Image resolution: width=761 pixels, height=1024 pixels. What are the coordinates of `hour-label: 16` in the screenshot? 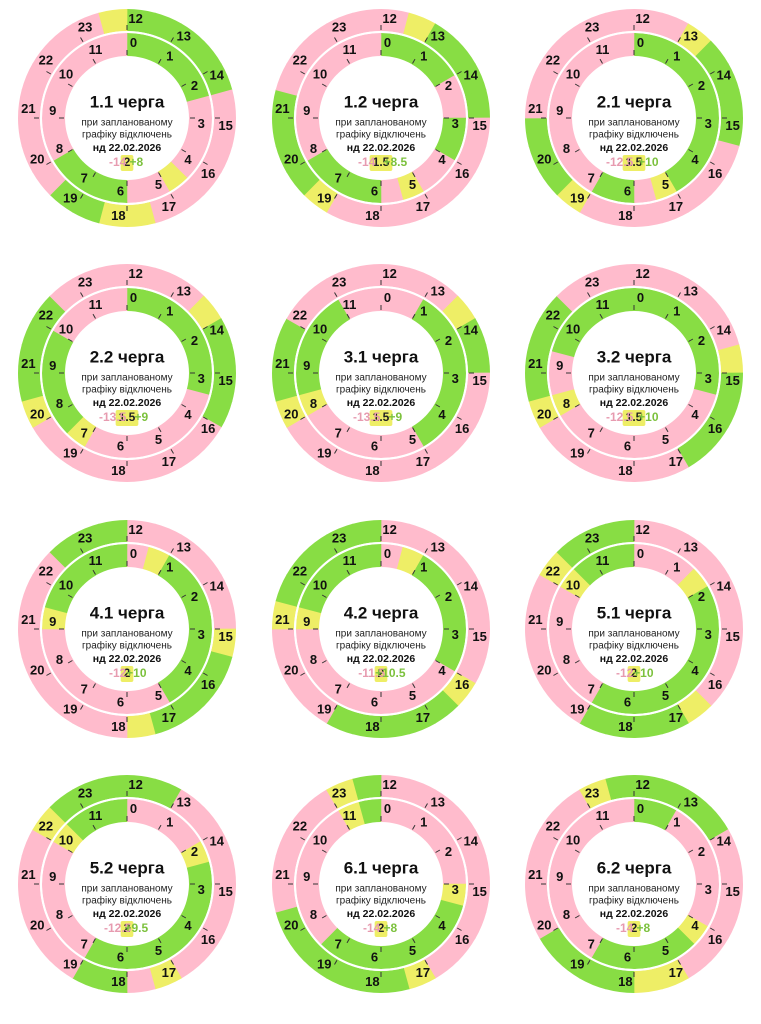 It's located at (462, 939).